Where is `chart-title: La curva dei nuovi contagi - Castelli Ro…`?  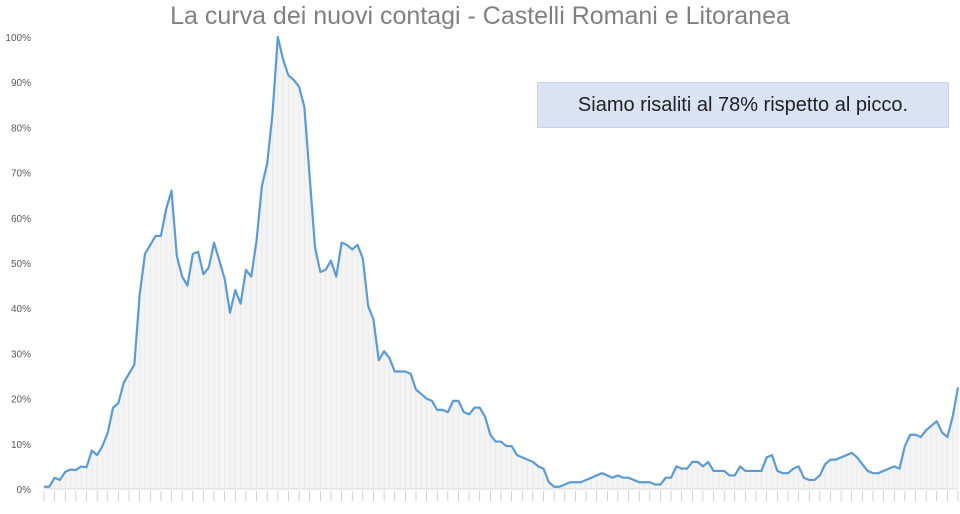
chart-title: La curva dei nuovi contagi - Castelli Ro… is located at coordinates (480, 16).